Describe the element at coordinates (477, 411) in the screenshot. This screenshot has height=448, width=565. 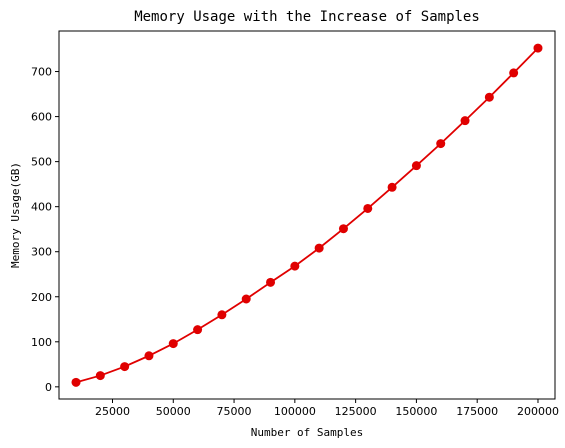
I see `x-tick-label: 175000` at that location.